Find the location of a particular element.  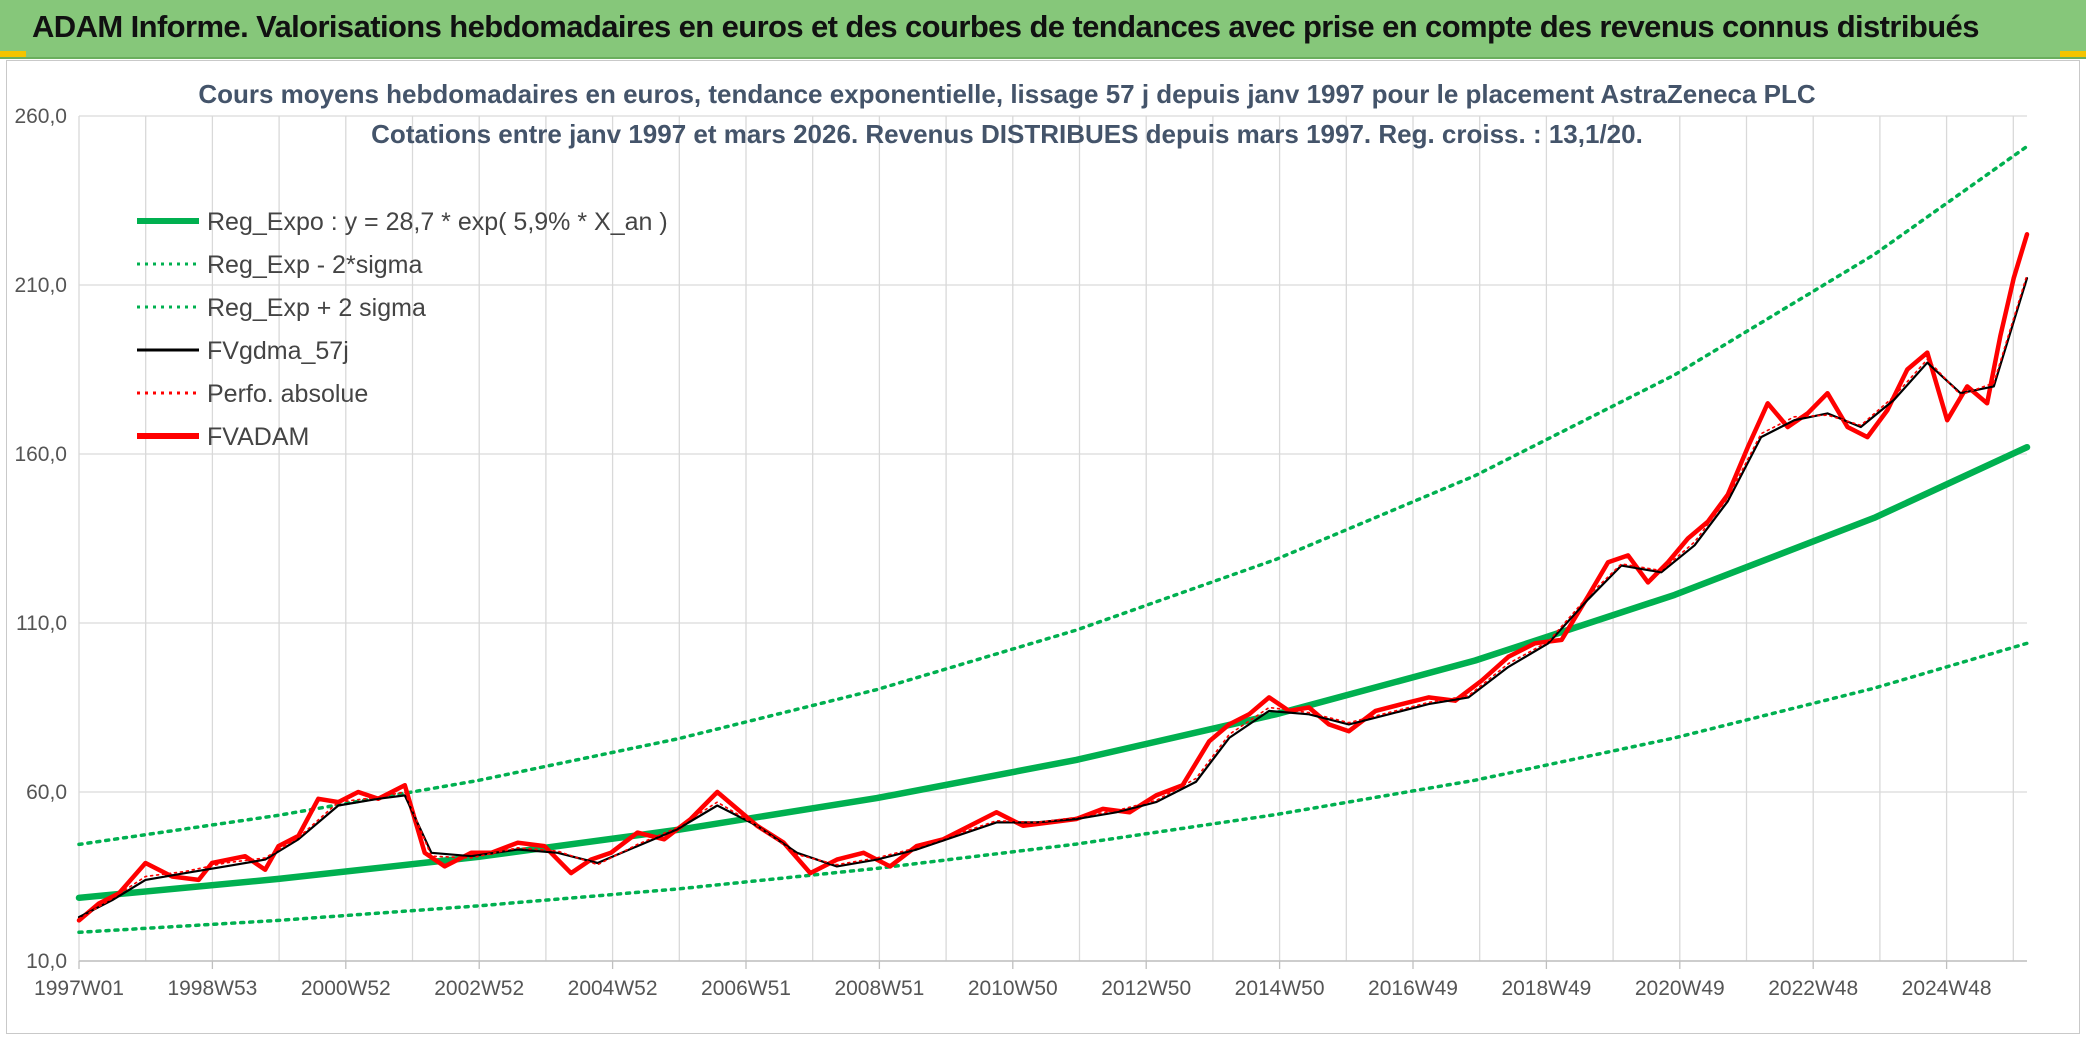

legend-label: FVgdma_57j is located at coordinates (278, 351).